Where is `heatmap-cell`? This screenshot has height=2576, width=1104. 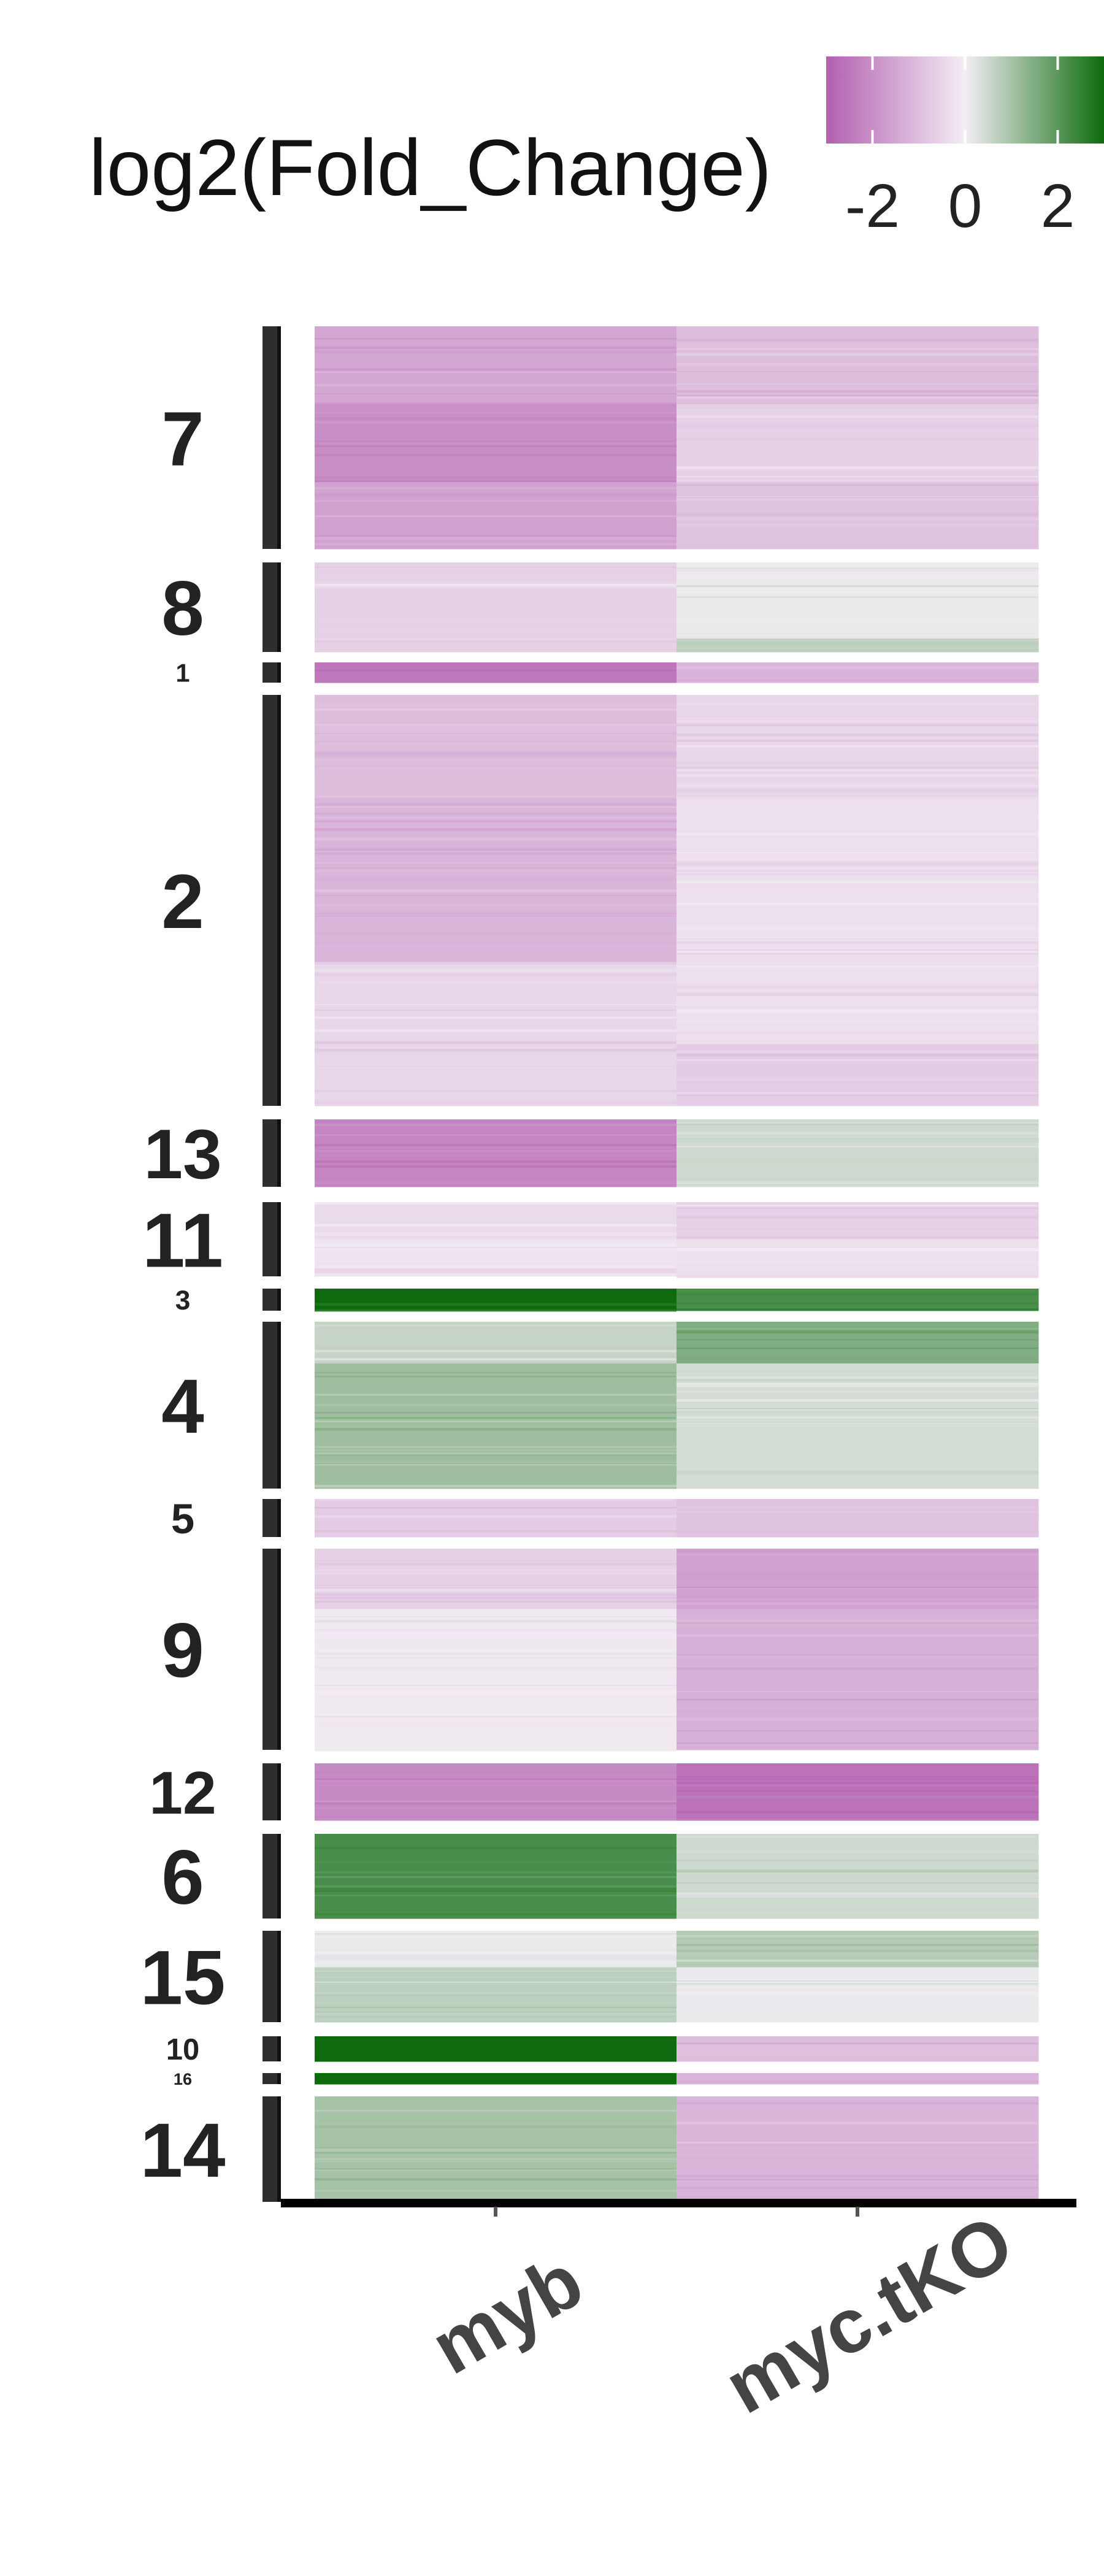
heatmap-cell is located at coordinates (858, 1876).